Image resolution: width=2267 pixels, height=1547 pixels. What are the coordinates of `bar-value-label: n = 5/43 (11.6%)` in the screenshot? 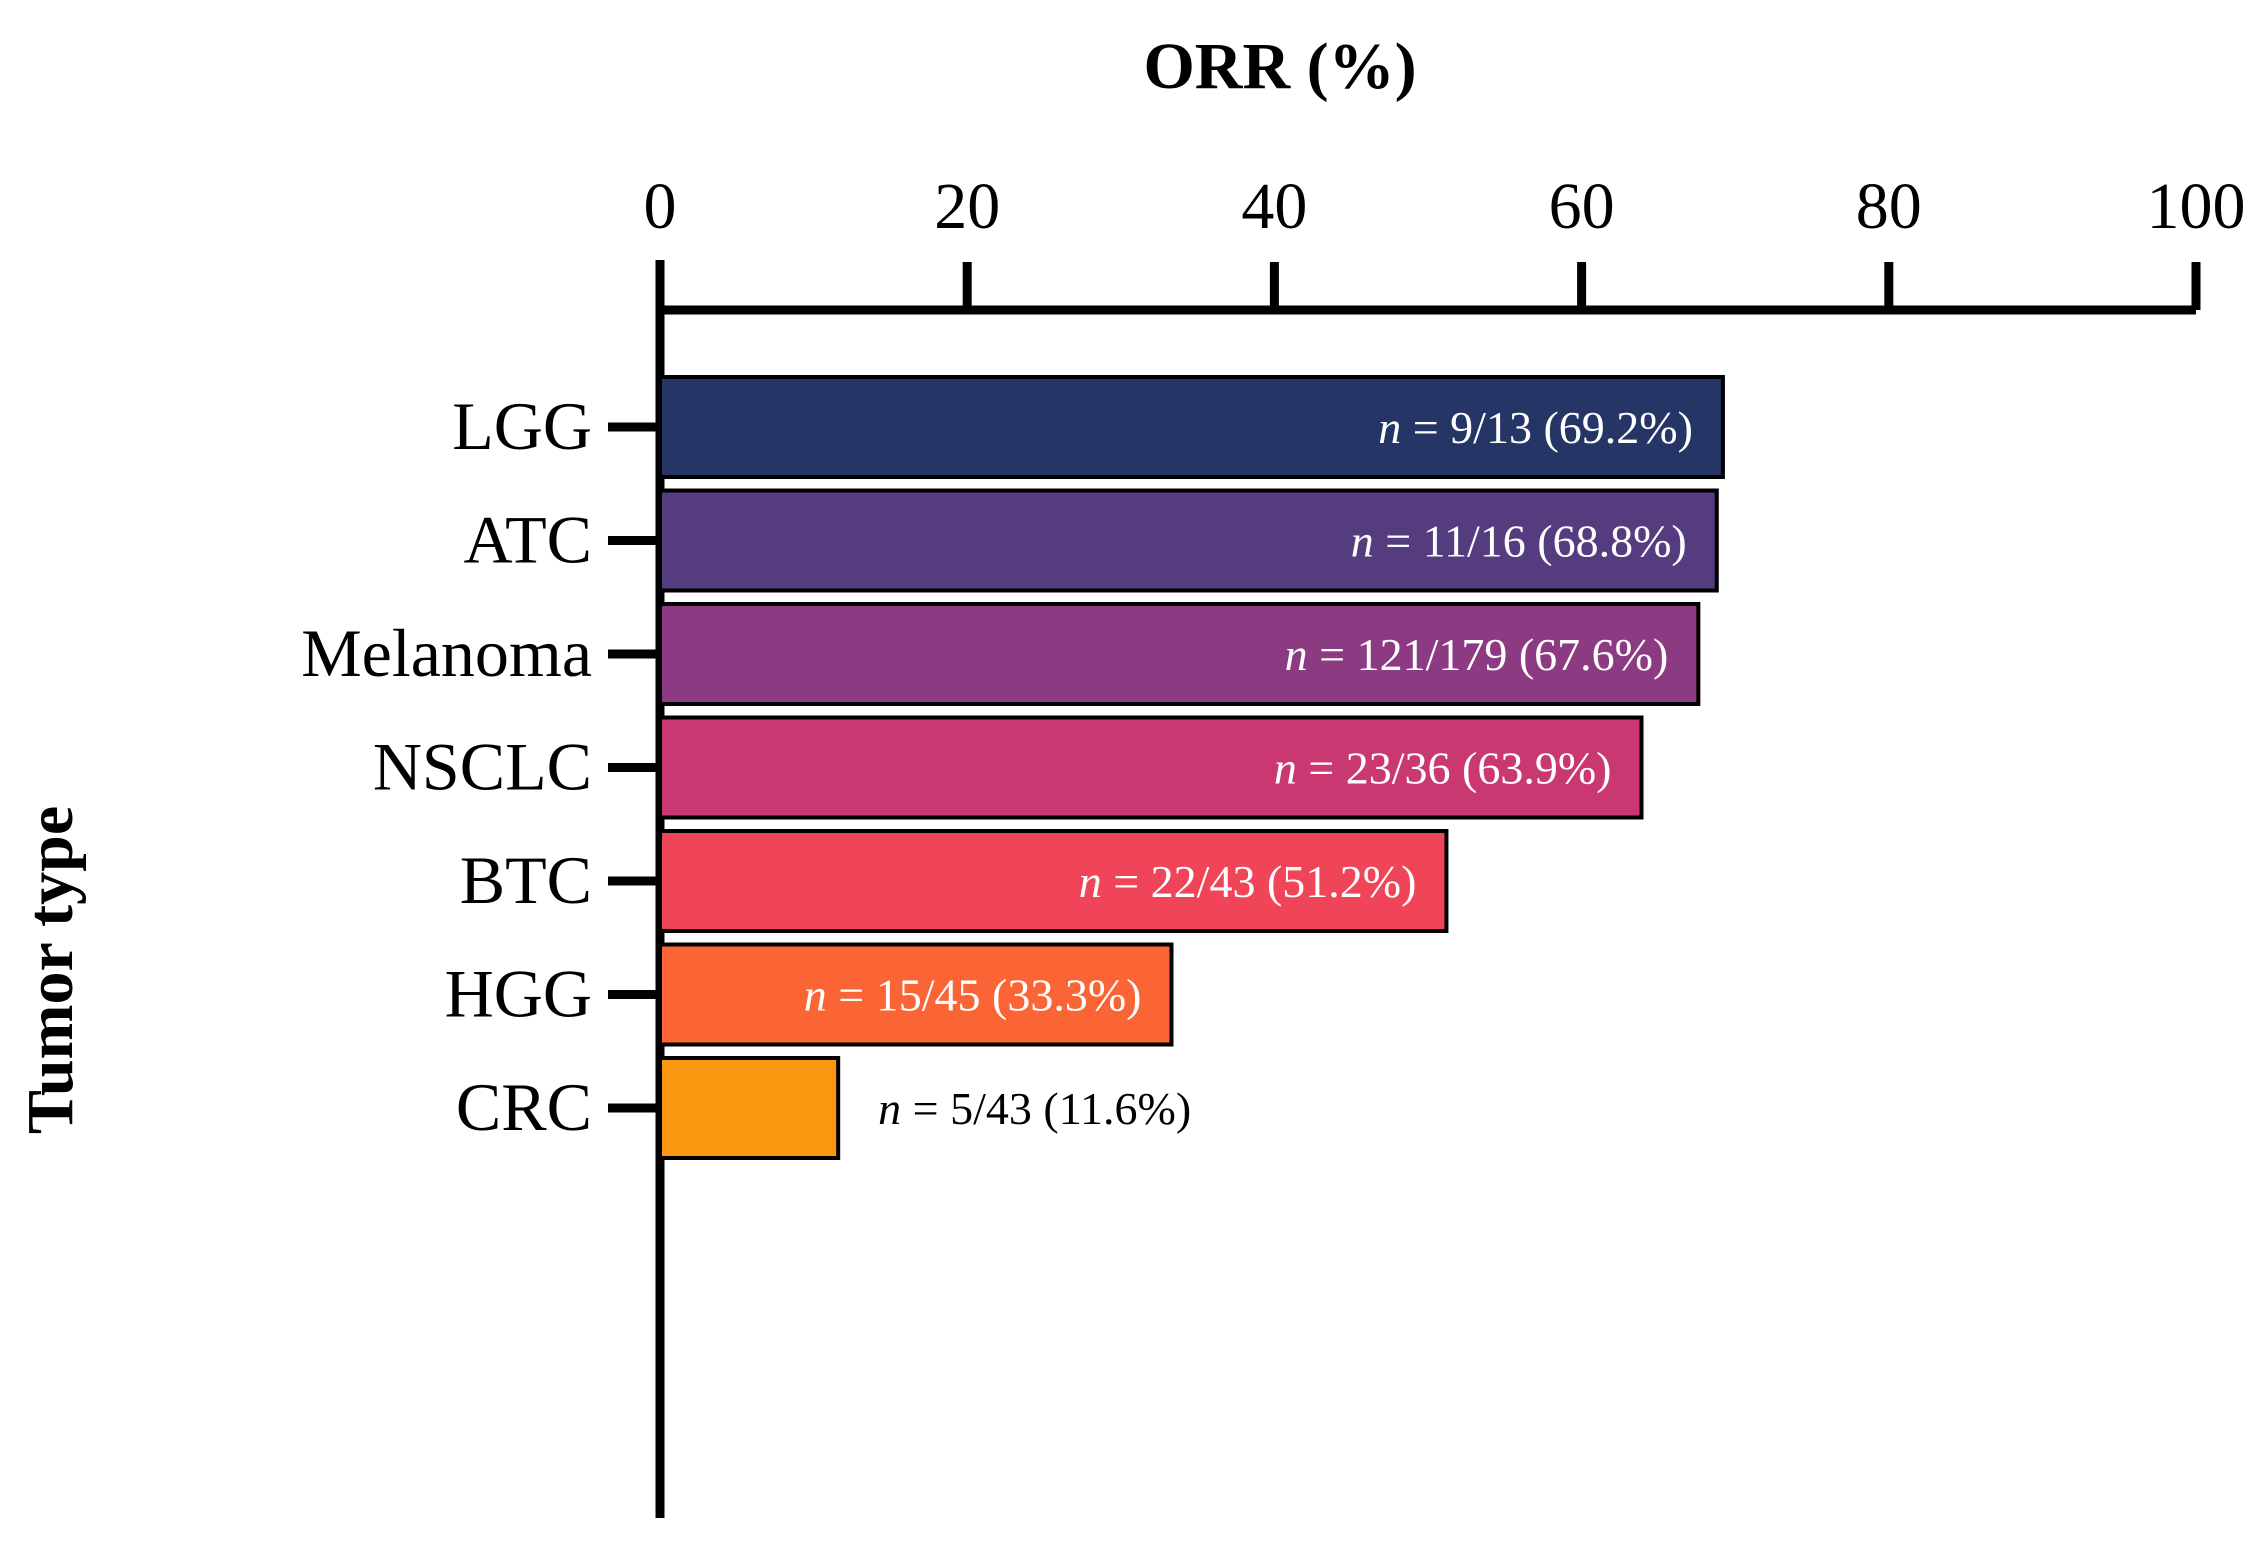 It's located at (1034, 1108).